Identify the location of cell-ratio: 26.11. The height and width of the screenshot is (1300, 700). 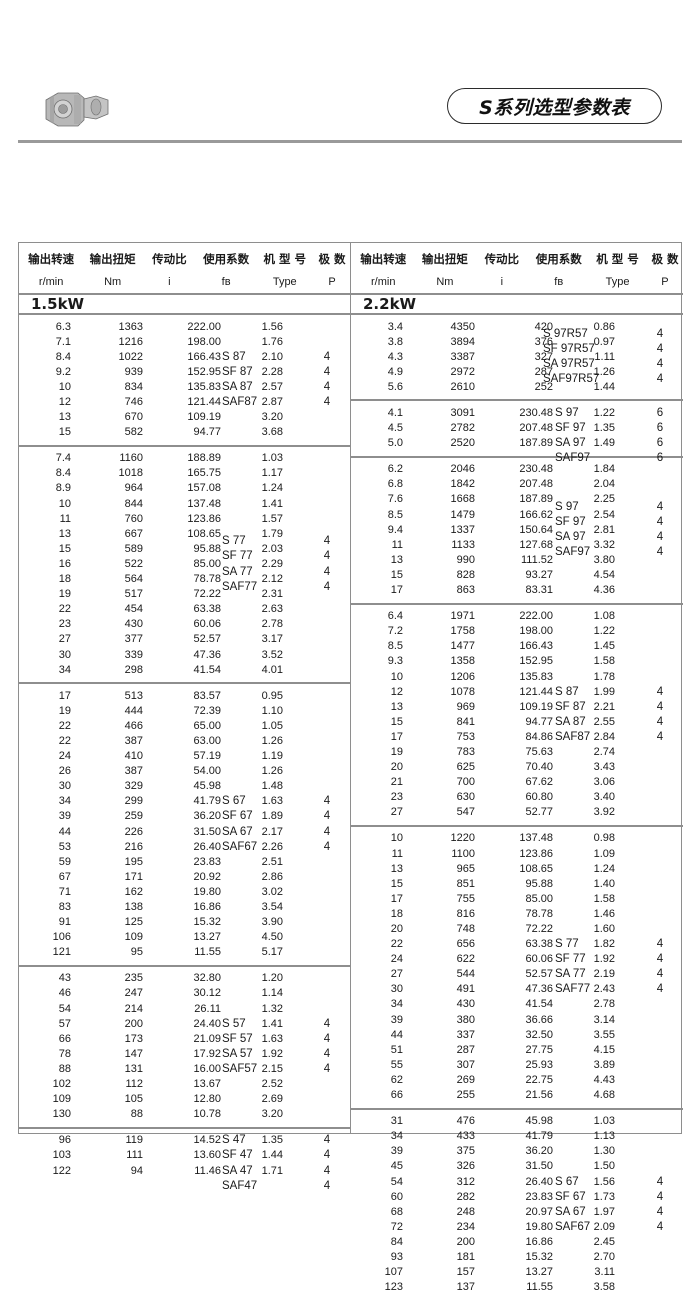
(207, 1008).